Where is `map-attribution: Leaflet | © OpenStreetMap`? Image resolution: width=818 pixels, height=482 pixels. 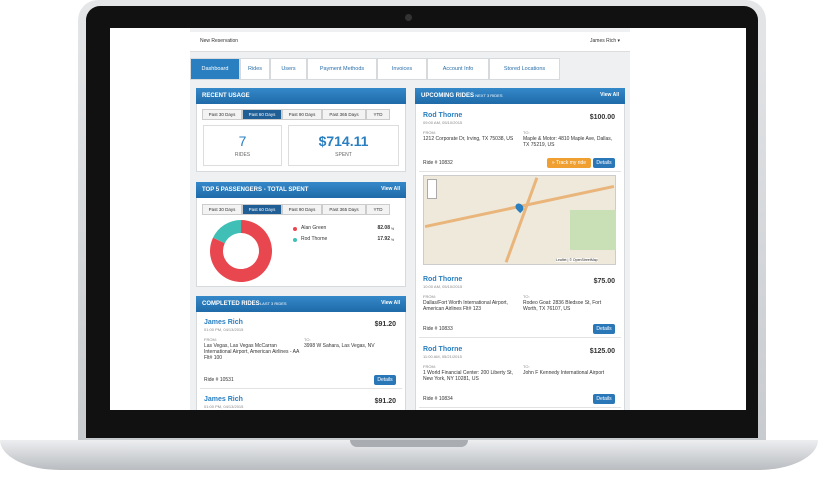 map-attribution: Leaflet | © OpenStreetMap is located at coordinates (577, 260).